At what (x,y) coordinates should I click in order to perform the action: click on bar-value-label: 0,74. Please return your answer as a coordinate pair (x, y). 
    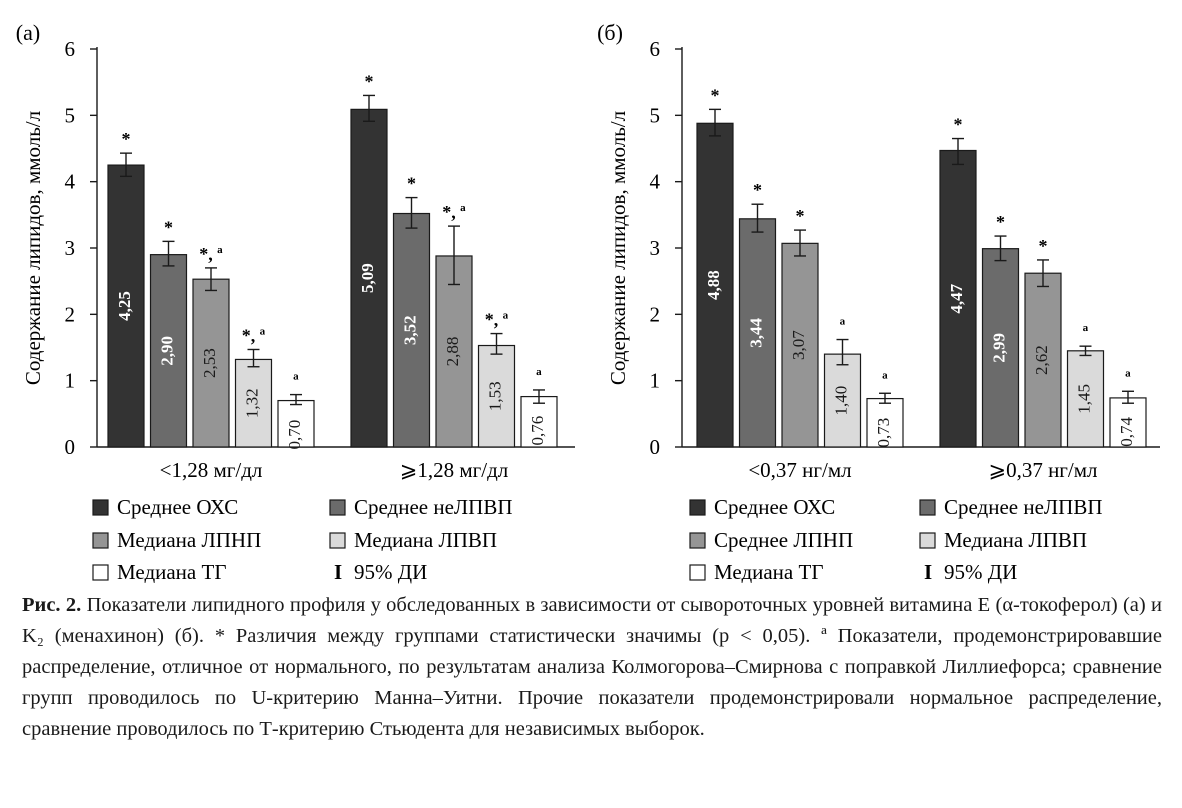
    Looking at the image, I should click on (1126, 432).